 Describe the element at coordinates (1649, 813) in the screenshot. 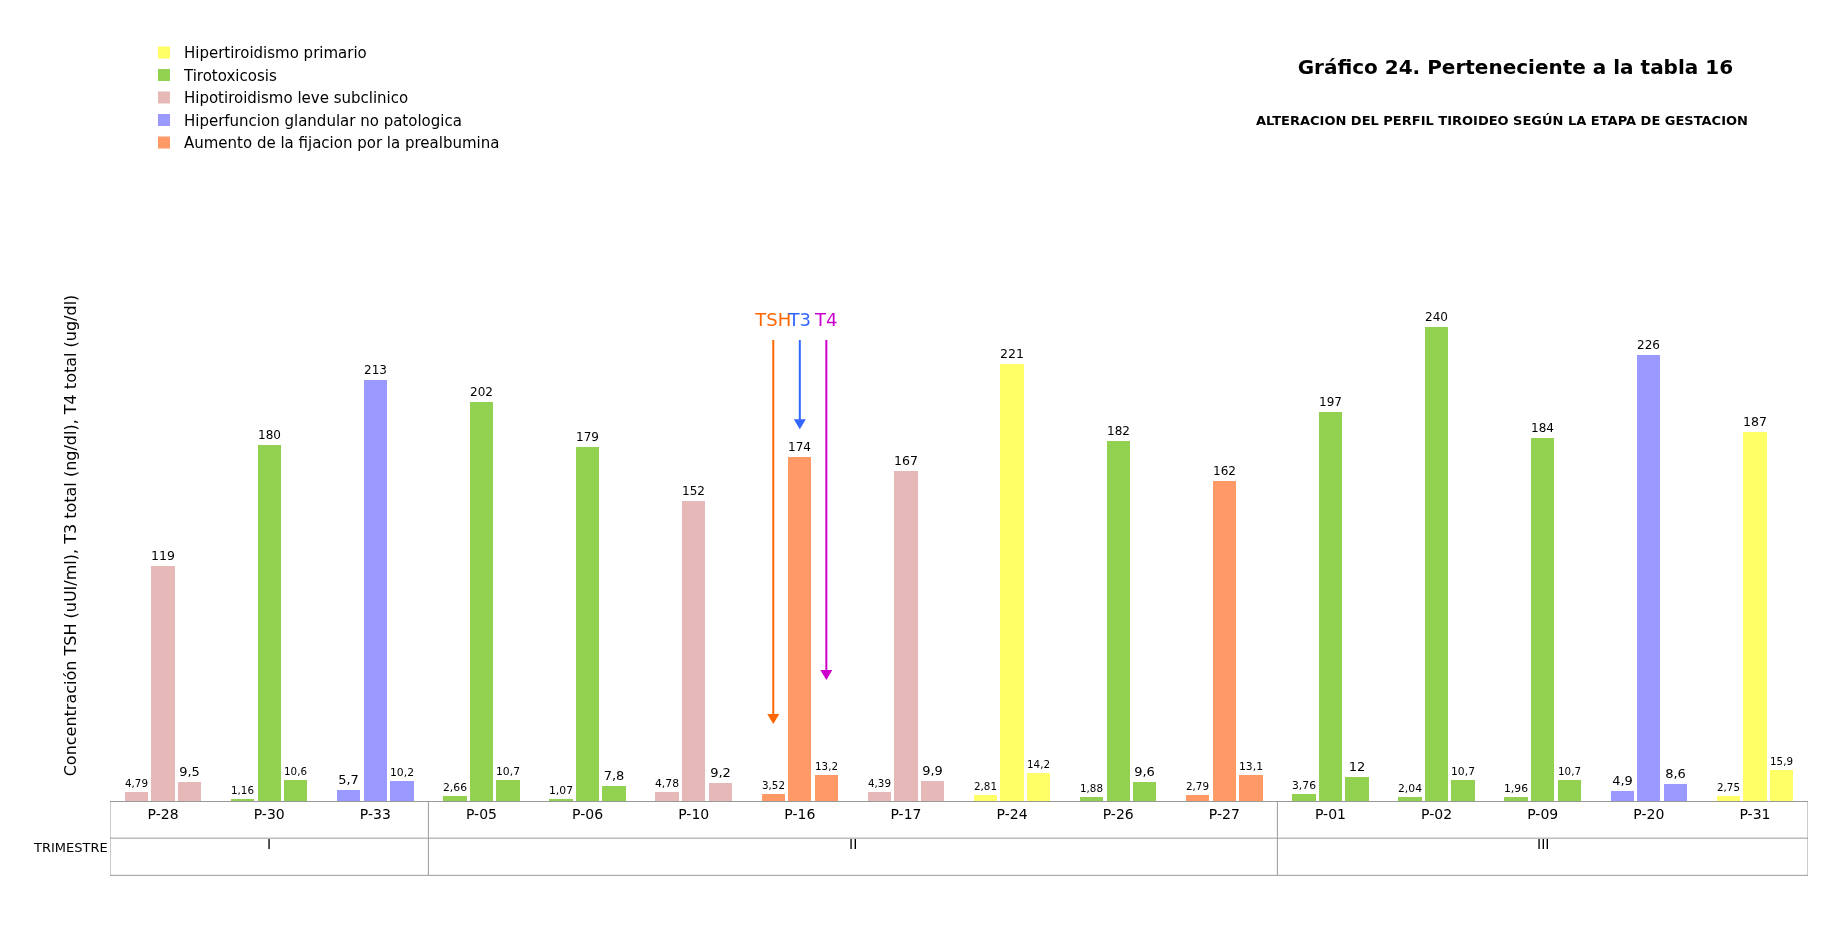

I see `x-tick-label: P-20` at that location.